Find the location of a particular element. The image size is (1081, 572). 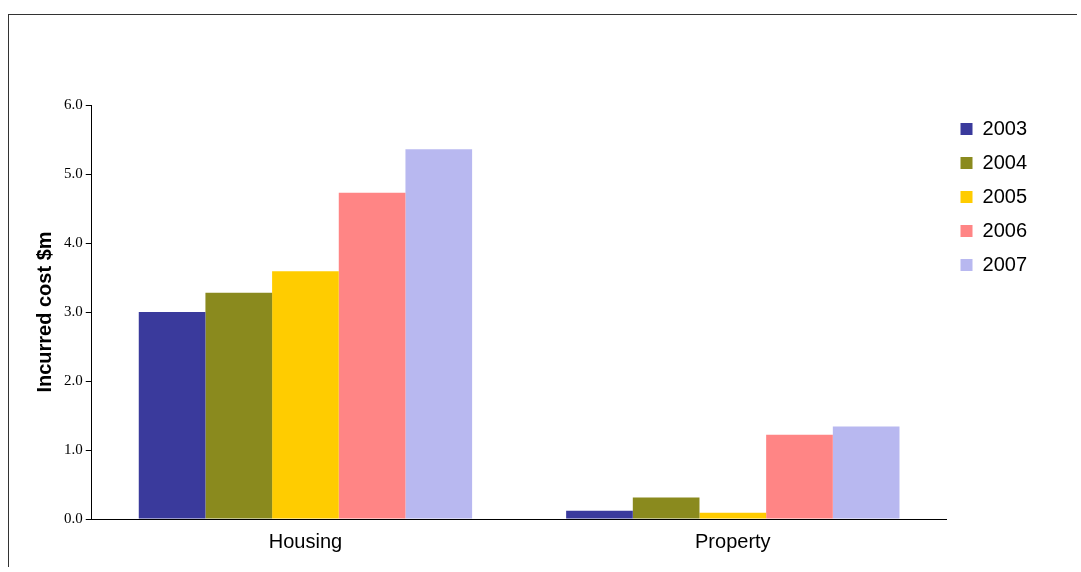

y-tick-label: 0.0 is located at coordinates (73, 517).